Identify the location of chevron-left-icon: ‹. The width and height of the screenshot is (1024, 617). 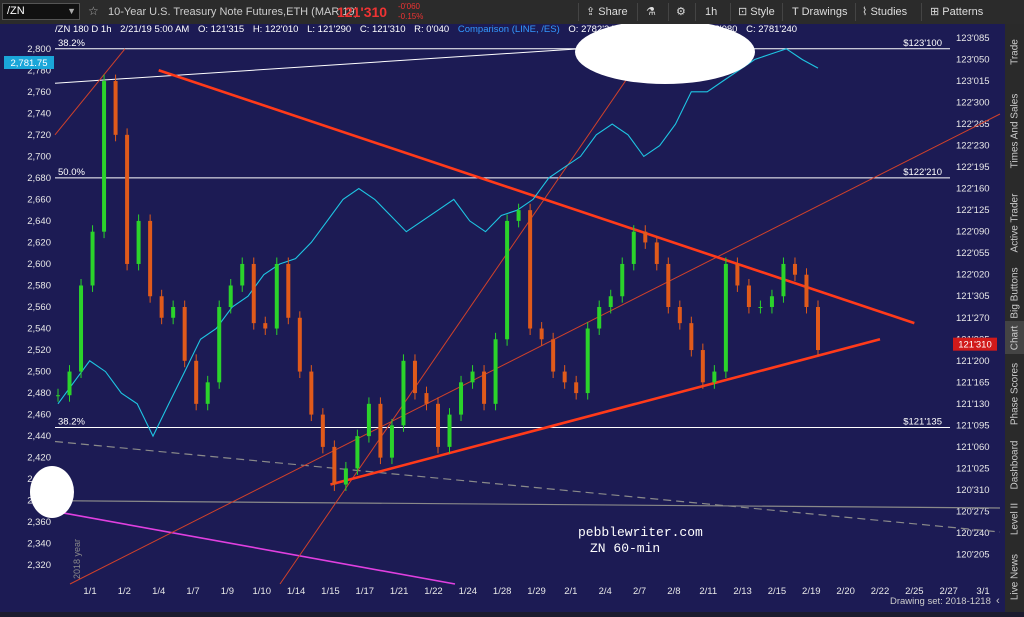
(998, 601).